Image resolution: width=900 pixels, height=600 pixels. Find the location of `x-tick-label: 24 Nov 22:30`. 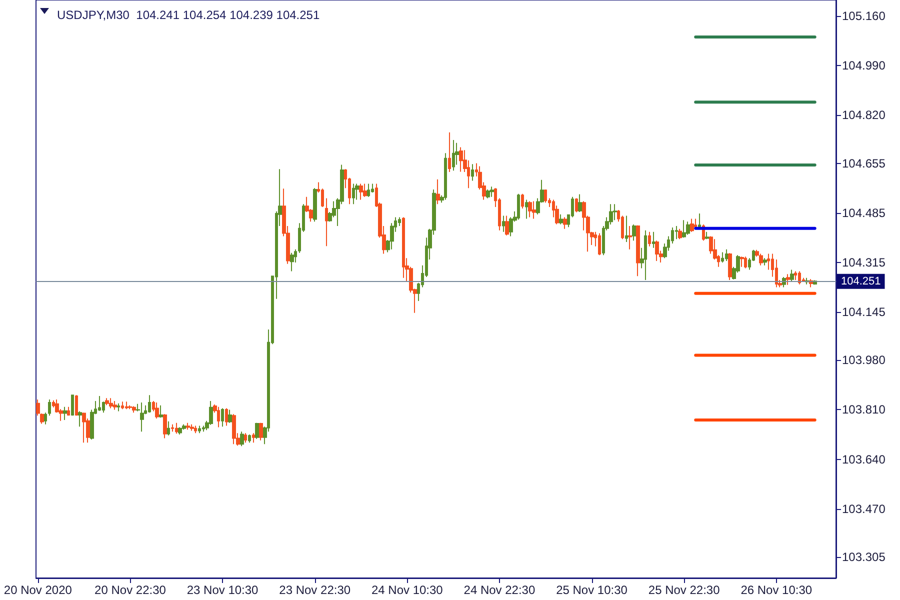

x-tick-label: 24 Nov 22:30 is located at coordinates (500, 590).